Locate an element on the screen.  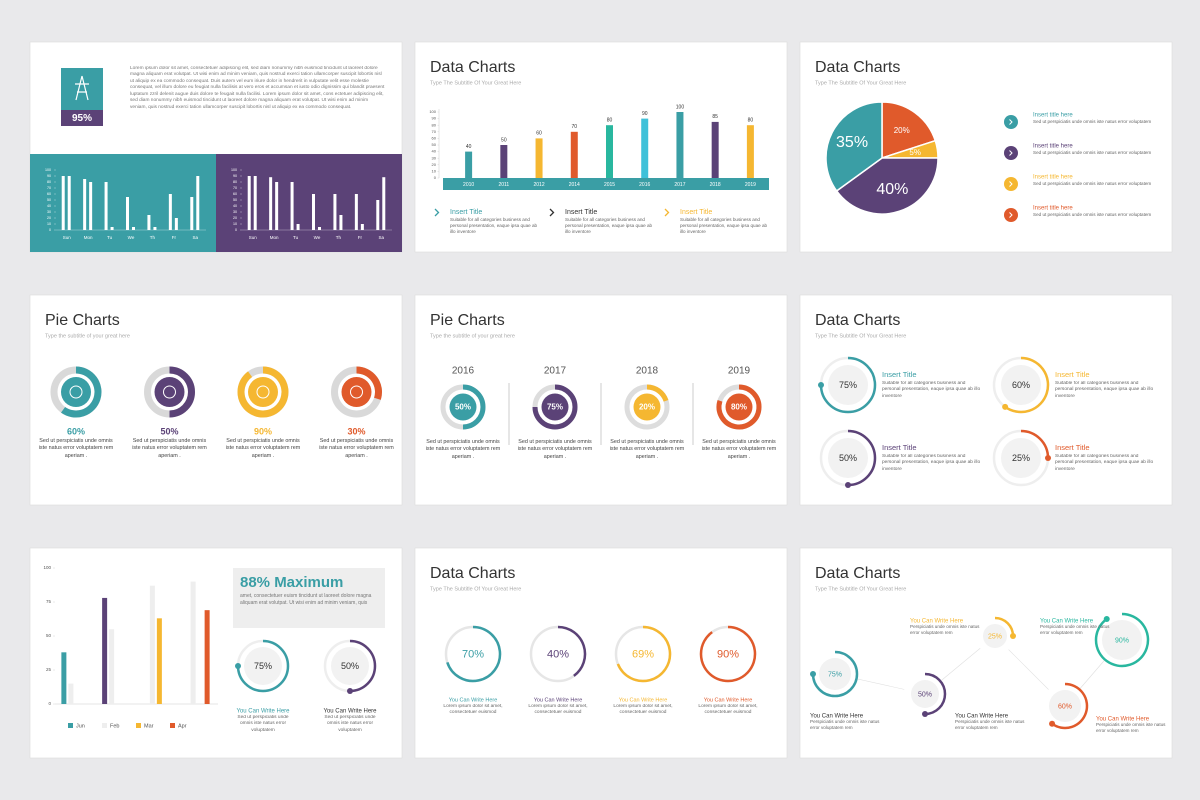
slice-label: 40% is located at coordinates (892, 189).